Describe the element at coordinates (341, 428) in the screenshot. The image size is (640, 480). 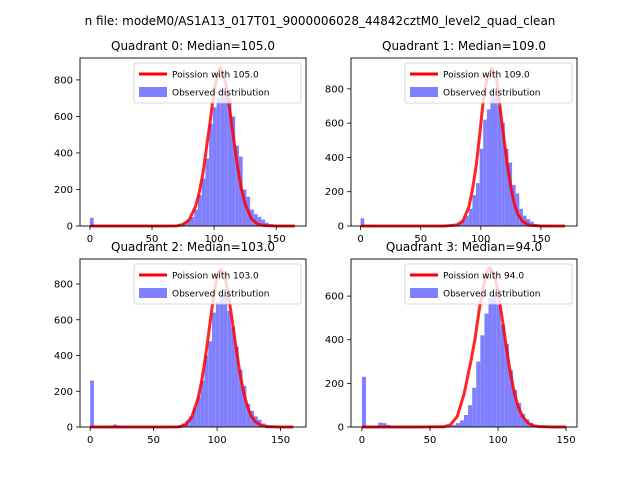
I see `y-tick-label: 0` at that location.